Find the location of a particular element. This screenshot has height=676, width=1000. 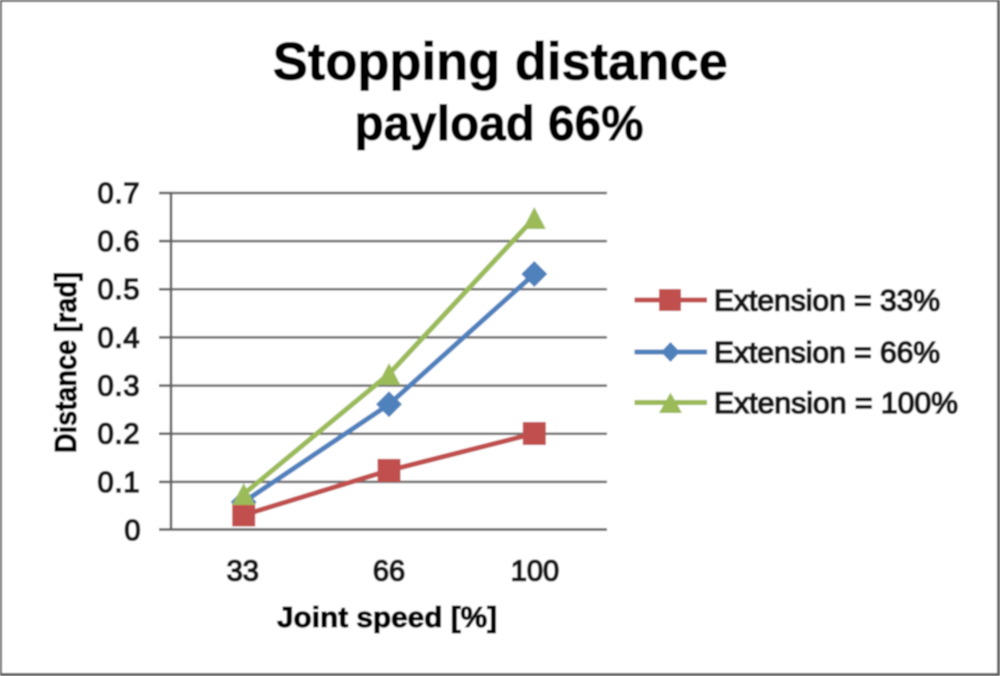

svg-text: 0.6 is located at coordinates (119, 242).